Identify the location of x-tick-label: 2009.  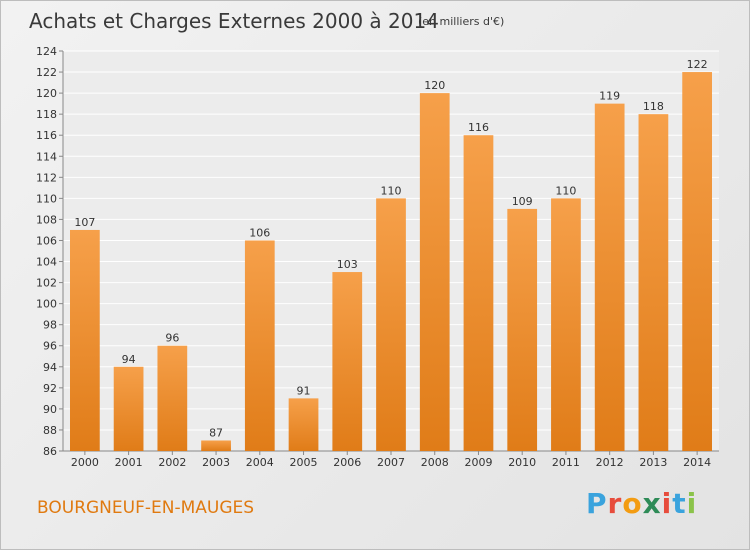
(478, 462).